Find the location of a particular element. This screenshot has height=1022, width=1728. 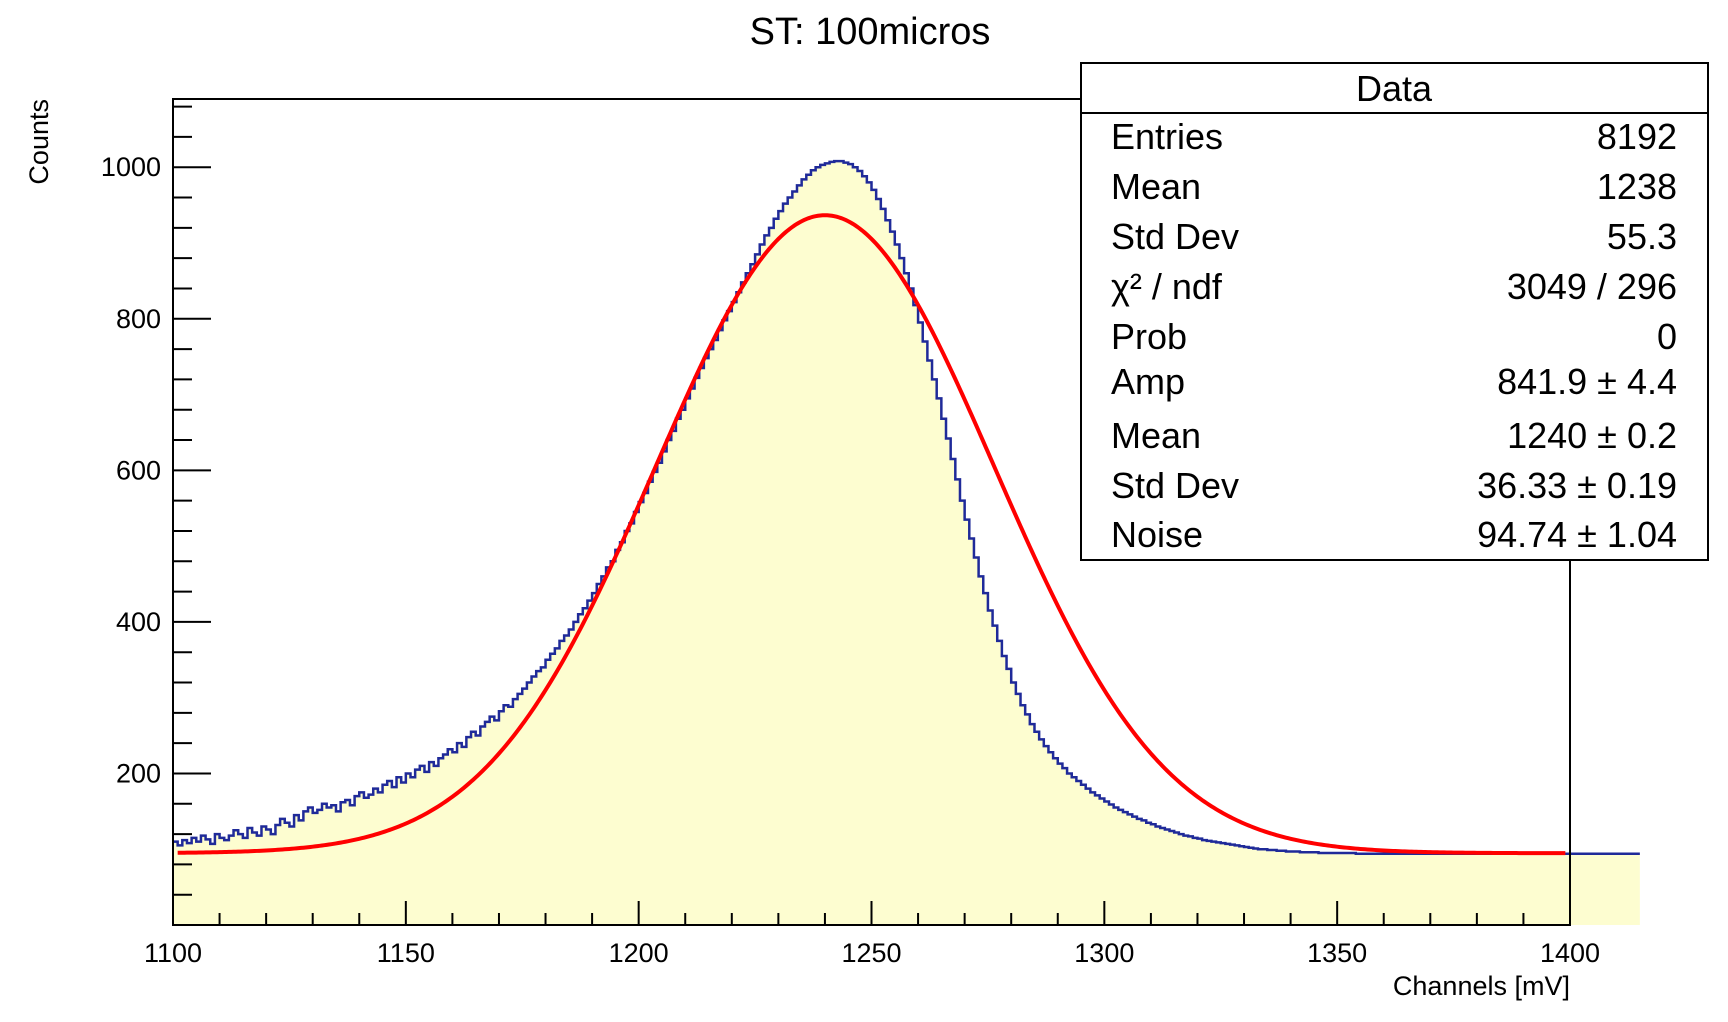

y-tick-label: 600 is located at coordinates (138, 470).